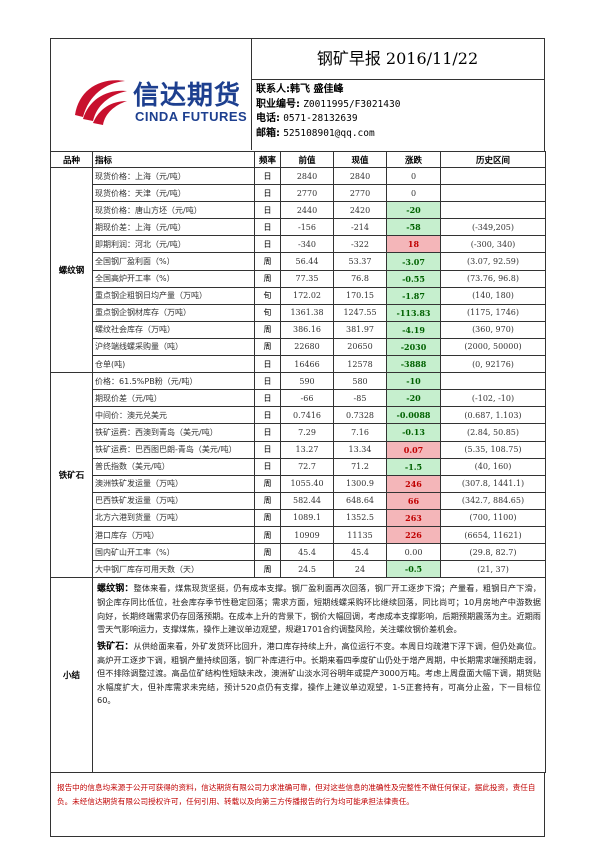 This screenshot has width=595, height=842. I want to click on email-value: 525108901@qq.com, so click(329, 133).